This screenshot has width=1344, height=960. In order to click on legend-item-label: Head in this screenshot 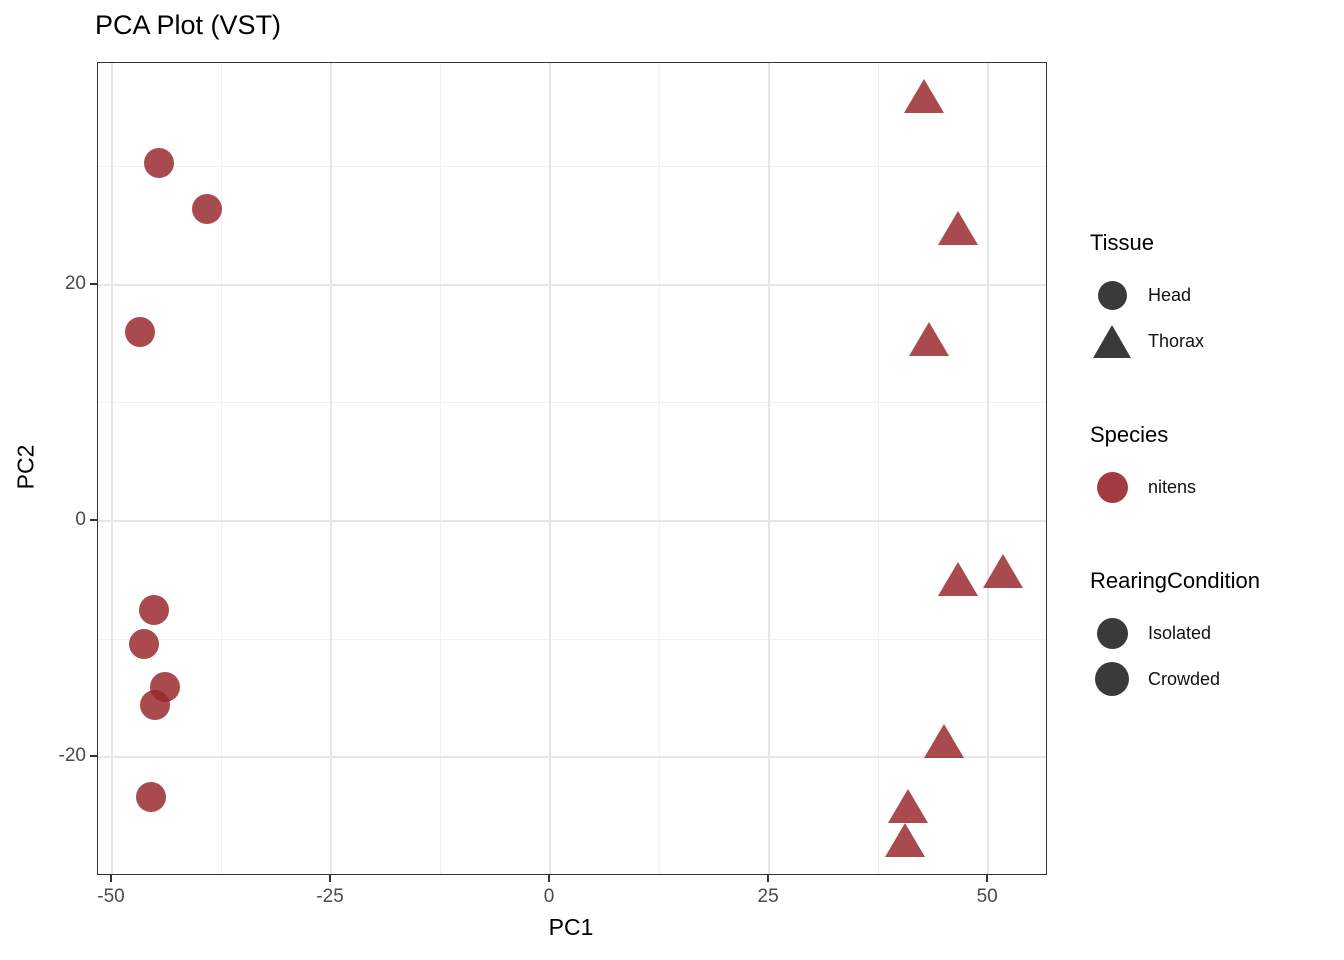, I will do `click(1170, 294)`.